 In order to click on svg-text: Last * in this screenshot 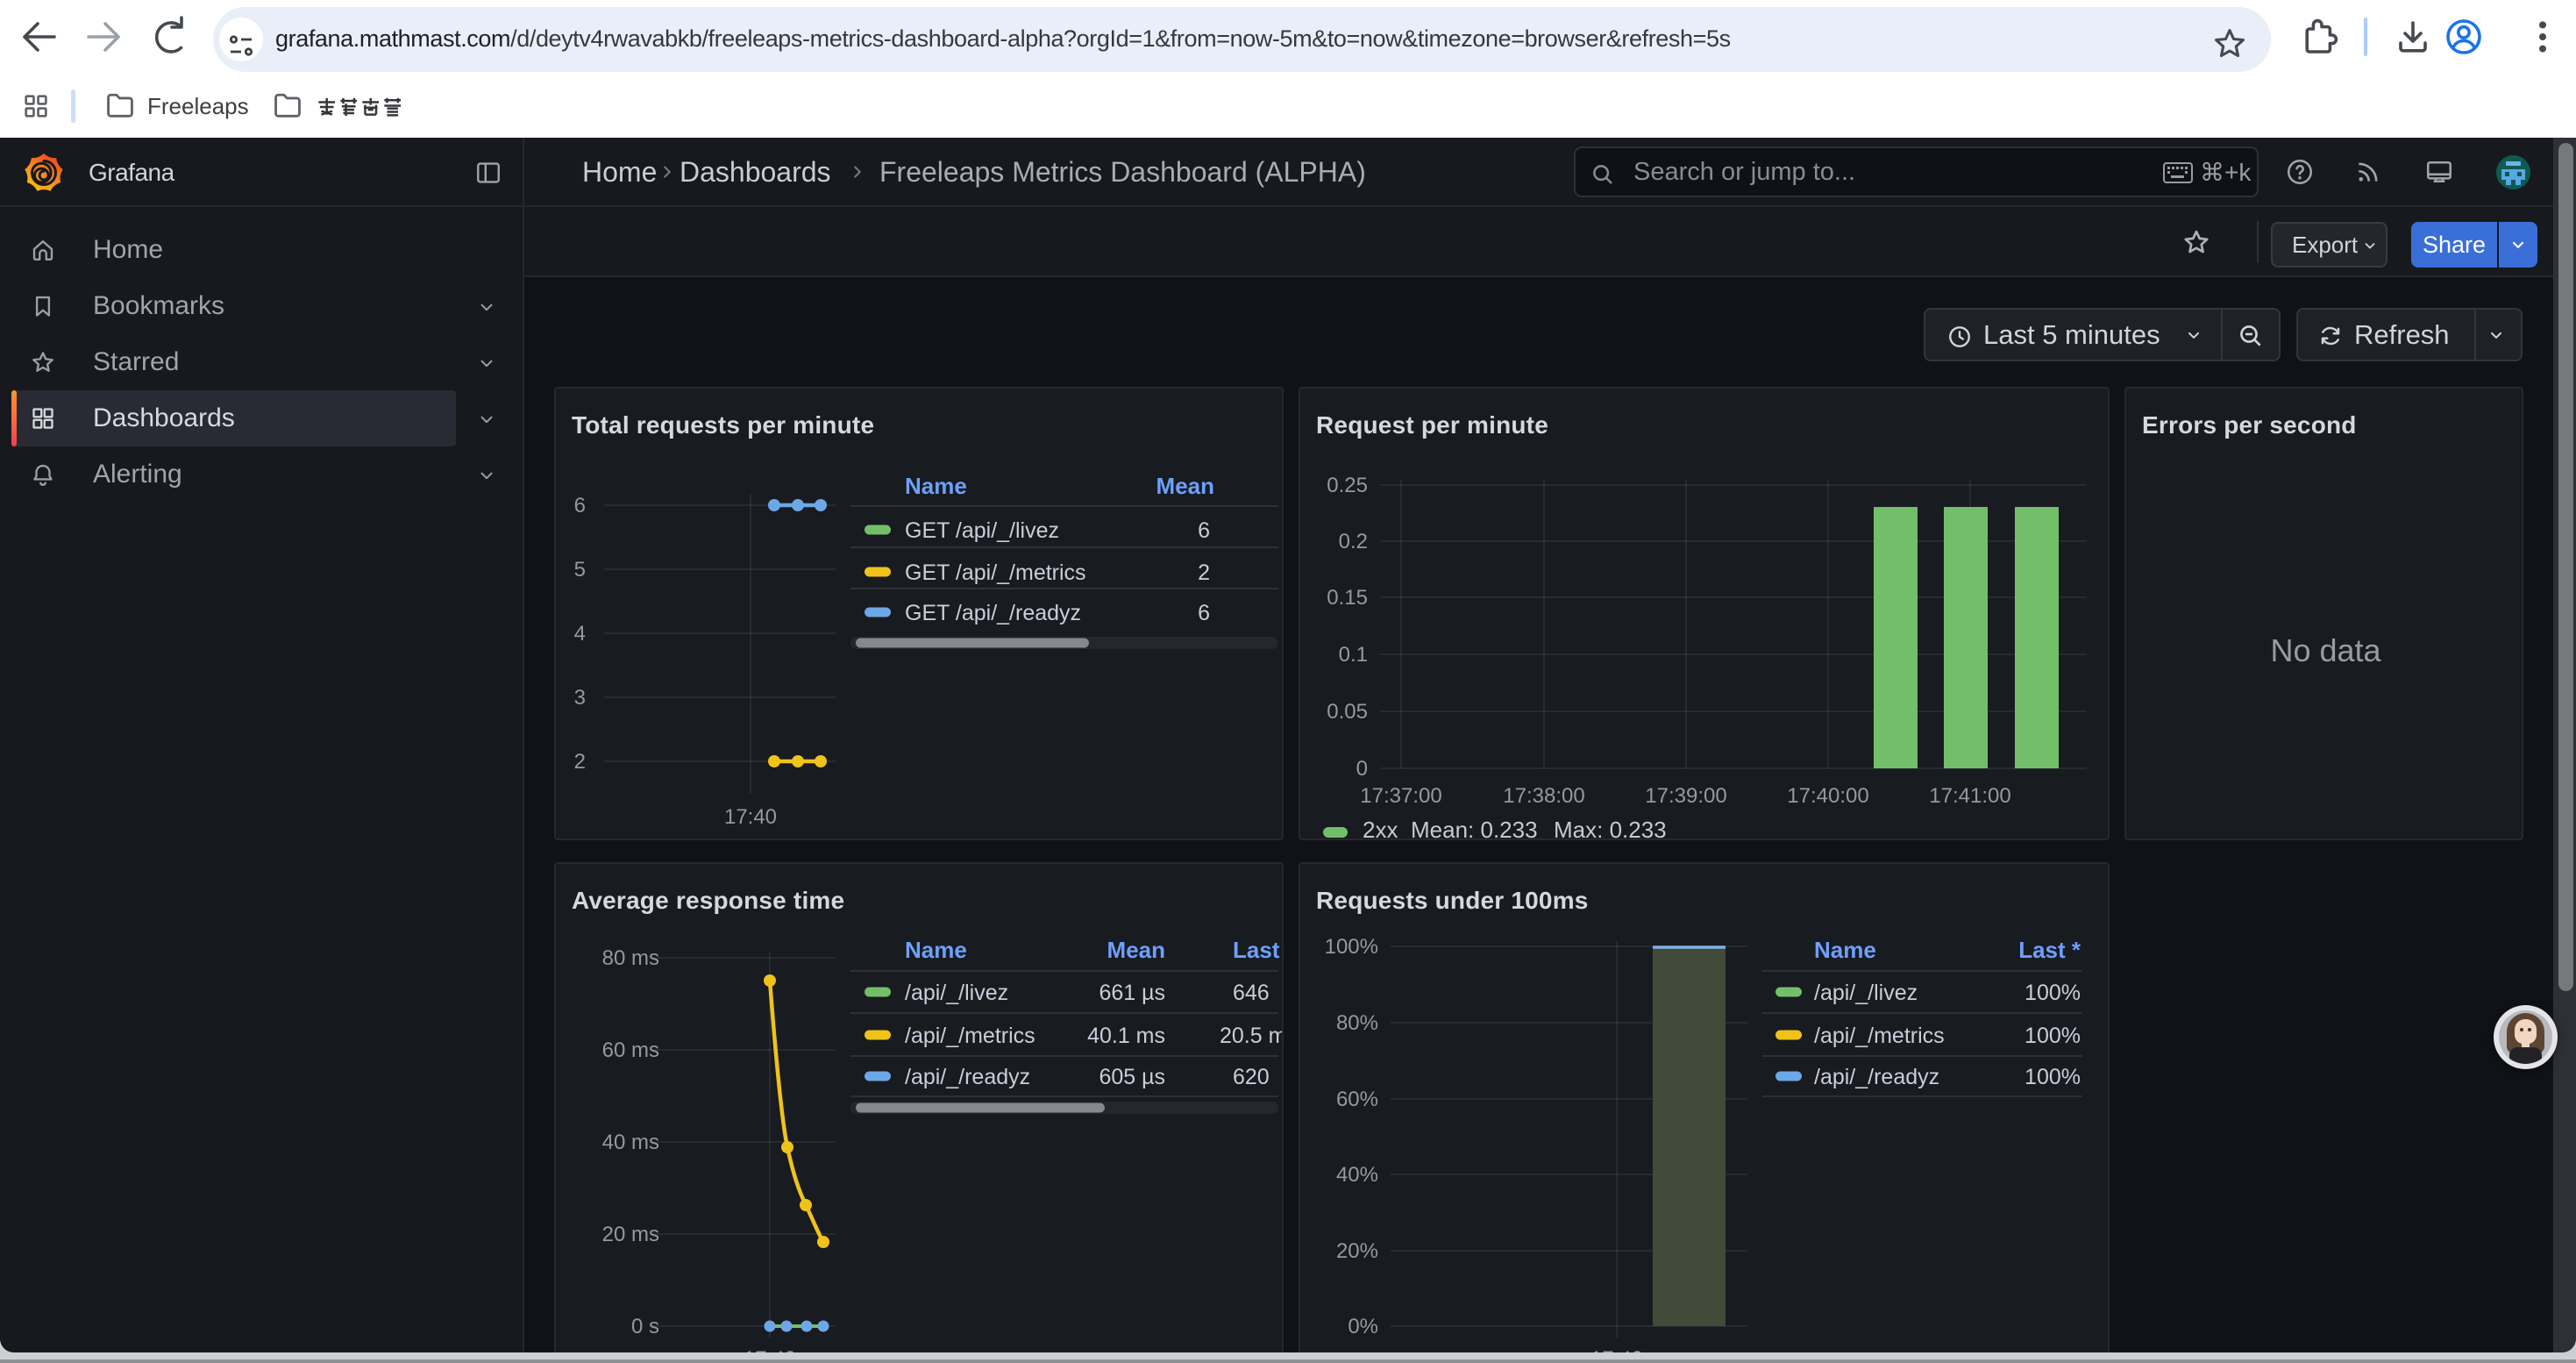, I will do `click(2049, 950)`.